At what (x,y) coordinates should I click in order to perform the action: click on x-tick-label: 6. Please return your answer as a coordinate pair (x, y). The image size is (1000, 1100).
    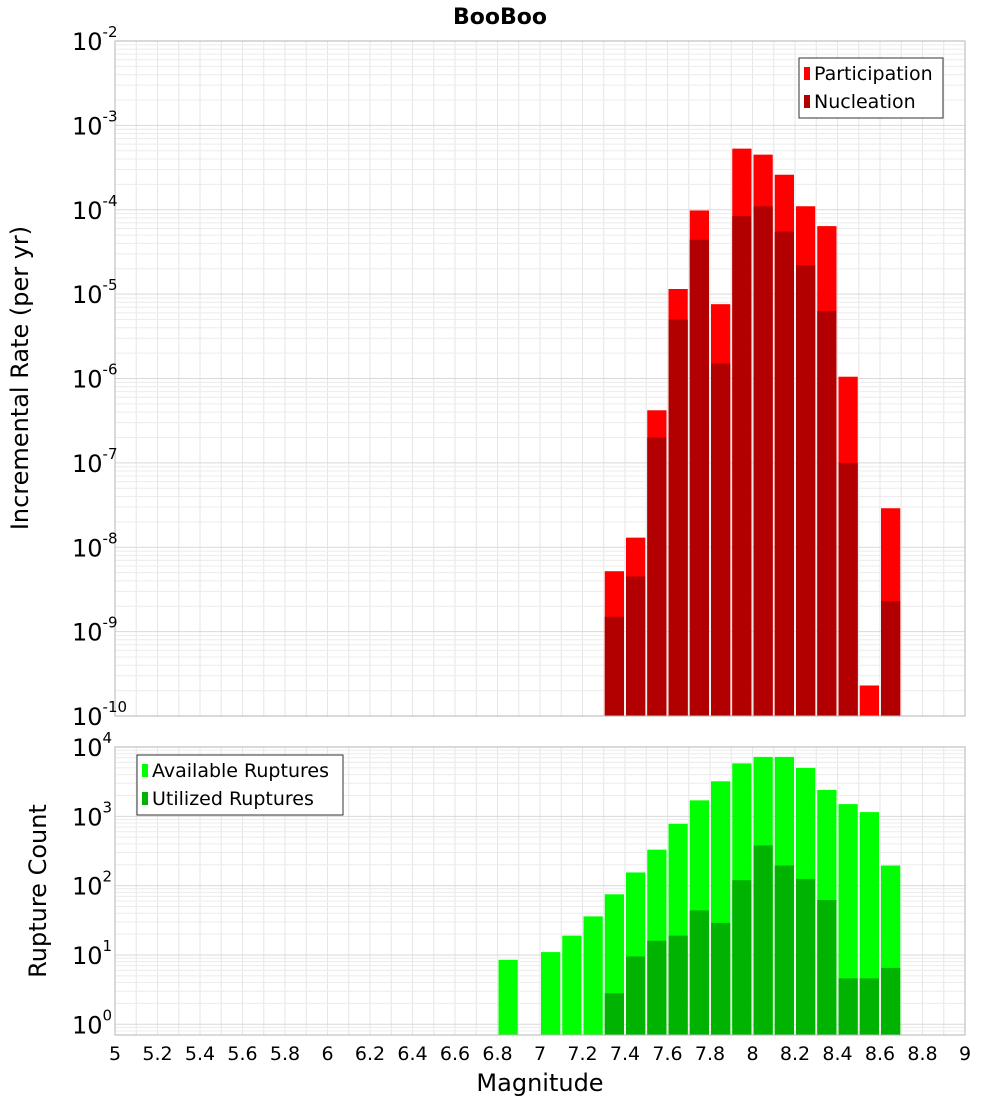
    Looking at the image, I should click on (327, 1054).